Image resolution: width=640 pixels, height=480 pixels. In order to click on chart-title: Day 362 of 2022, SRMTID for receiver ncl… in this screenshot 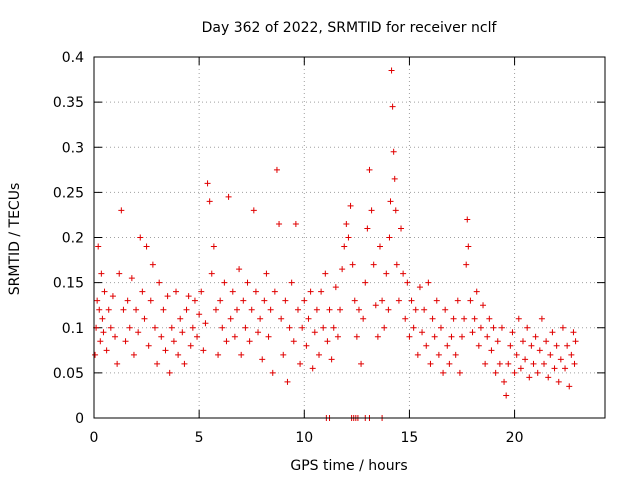, I will do `click(350, 28)`.